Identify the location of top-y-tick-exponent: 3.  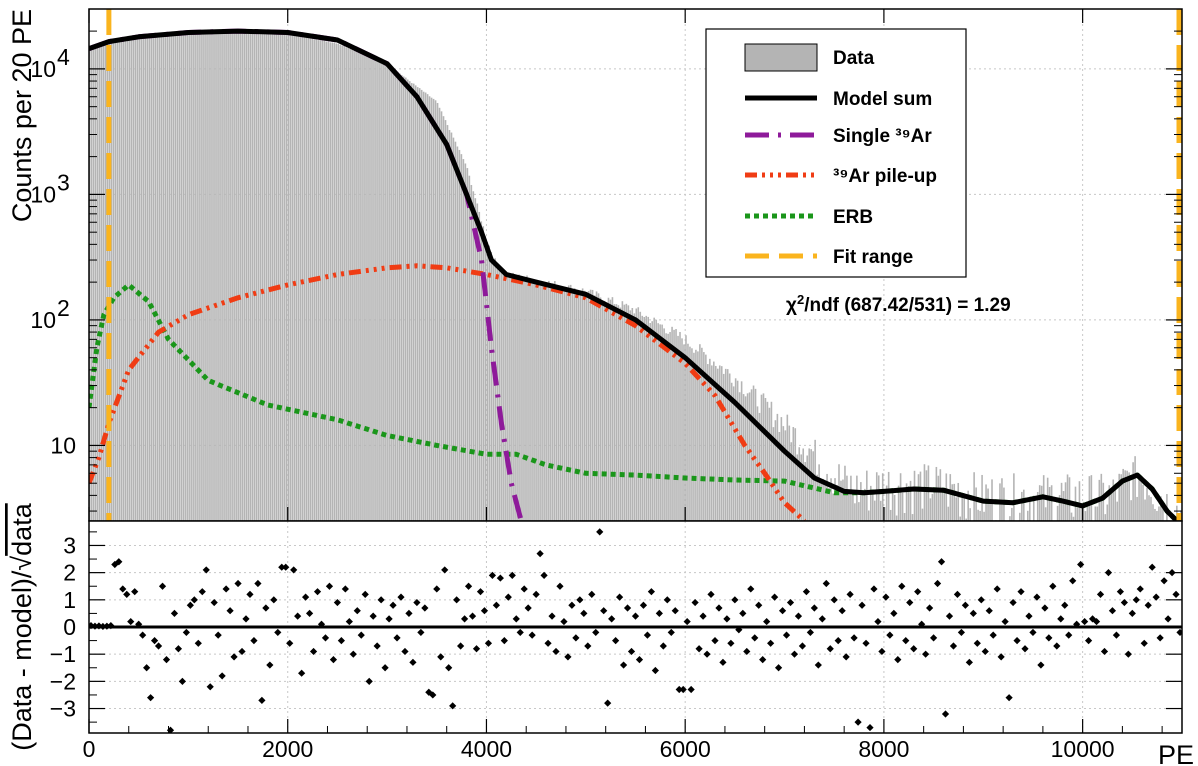
(63, 182).